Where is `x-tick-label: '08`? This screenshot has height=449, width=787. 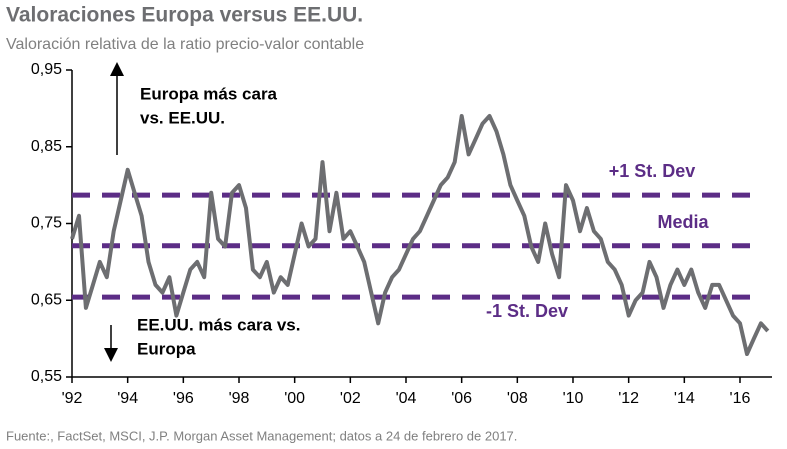
x-tick-label: '08 is located at coordinates (517, 398).